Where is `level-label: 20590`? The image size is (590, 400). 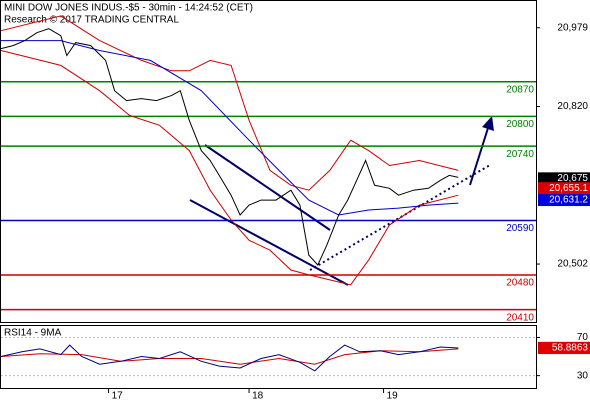
level-label: 20590 is located at coordinates (520, 228).